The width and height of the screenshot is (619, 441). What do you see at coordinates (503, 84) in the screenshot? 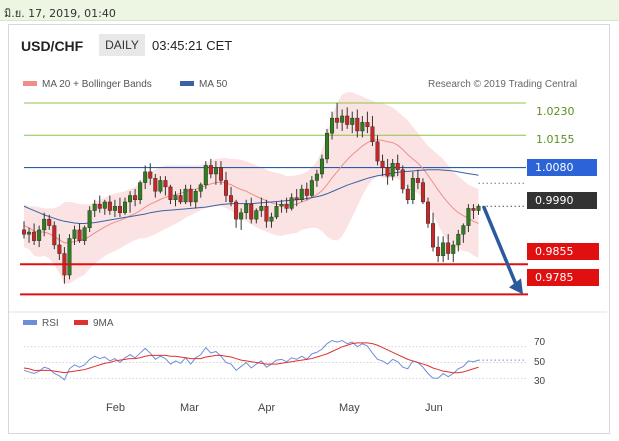
I see `research-credit: Research © 2019 Trading Central` at bounding box center [503, 84].